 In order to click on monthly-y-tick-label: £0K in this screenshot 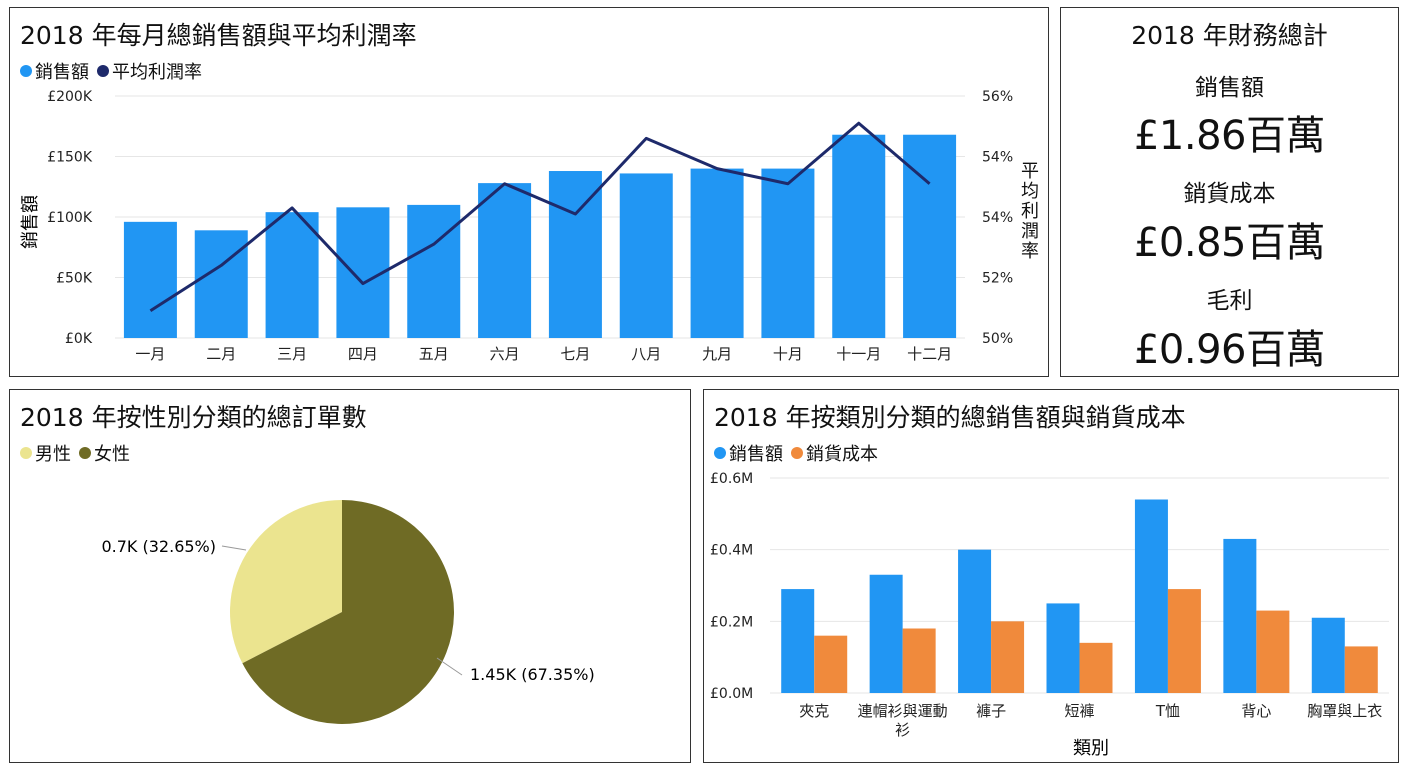, I will do `click(79, 339)`.